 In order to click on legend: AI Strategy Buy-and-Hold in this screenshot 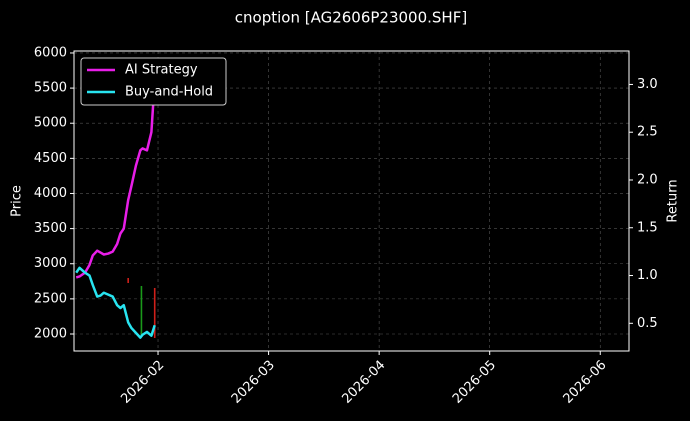, I will do `click(153, 81)`.